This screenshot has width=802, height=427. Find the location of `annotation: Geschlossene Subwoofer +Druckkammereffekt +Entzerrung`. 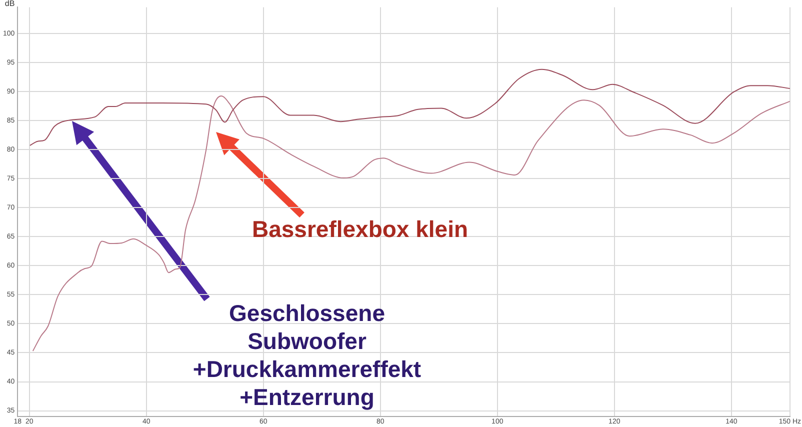

annotation: Geschlossene Subwoofer +Druckkammereffekt +Entzerrung is located at coordinates (307, 355).